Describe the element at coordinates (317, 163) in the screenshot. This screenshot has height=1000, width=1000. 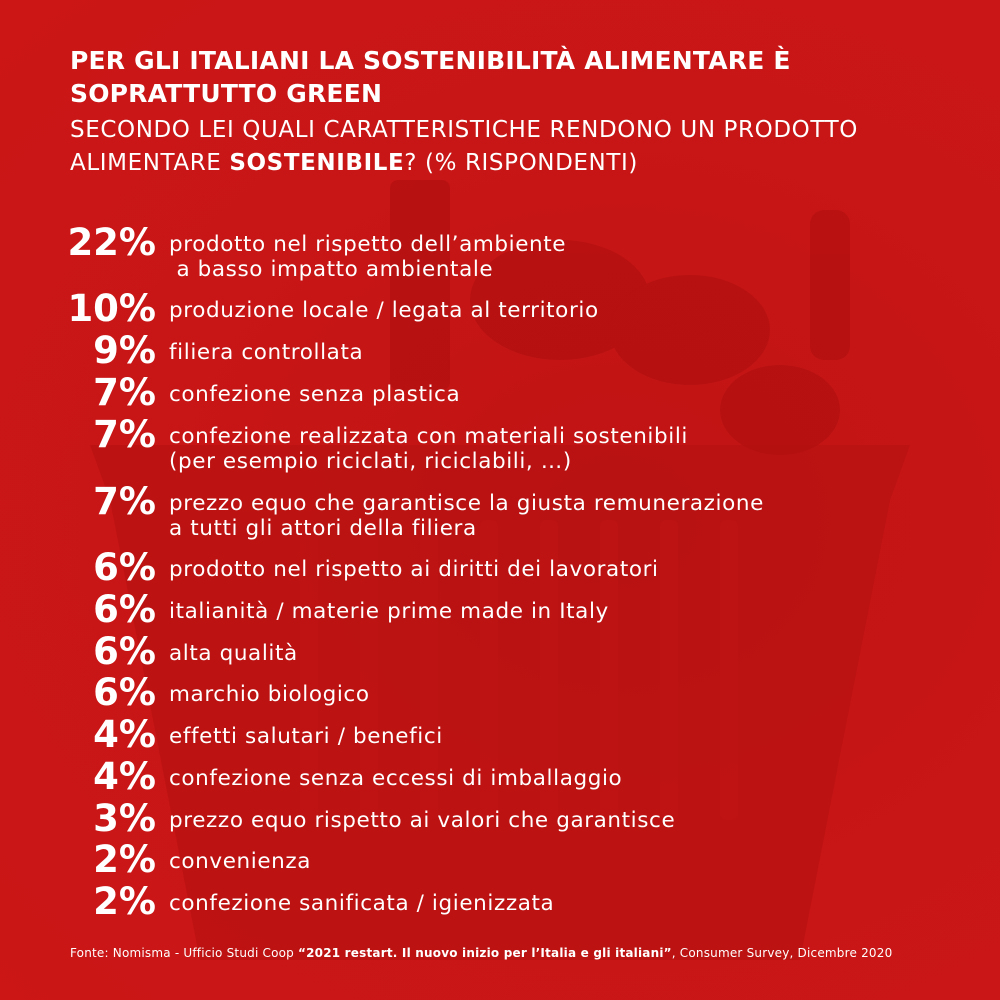
I see `subtitle-emphasis: SOSTENIBILE` at that location.